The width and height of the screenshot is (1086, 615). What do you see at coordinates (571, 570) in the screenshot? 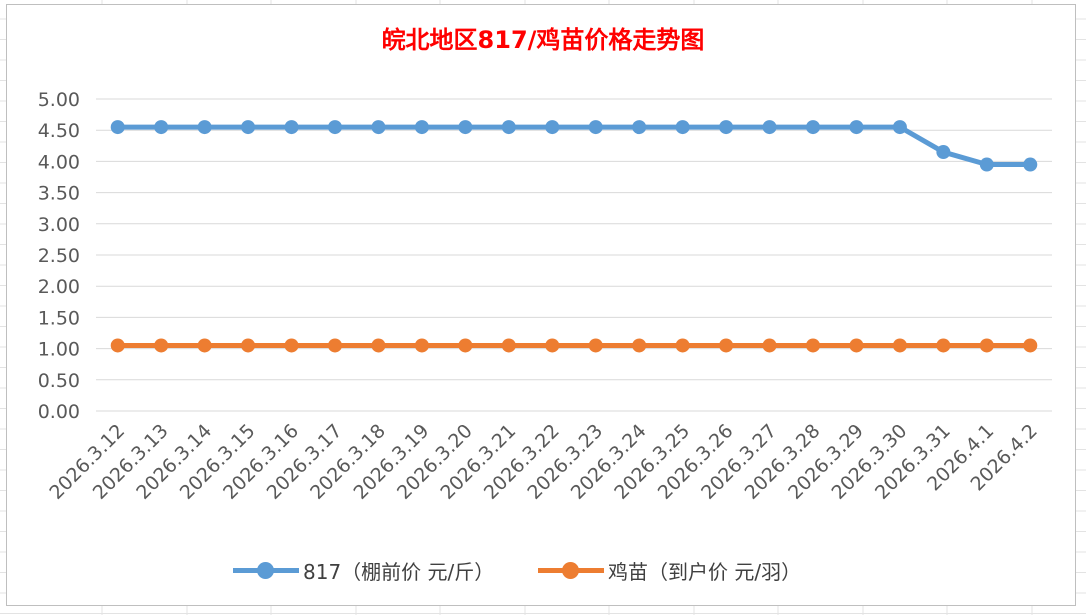
I see `legend-marker-chick` at bounding box center [571, 570].